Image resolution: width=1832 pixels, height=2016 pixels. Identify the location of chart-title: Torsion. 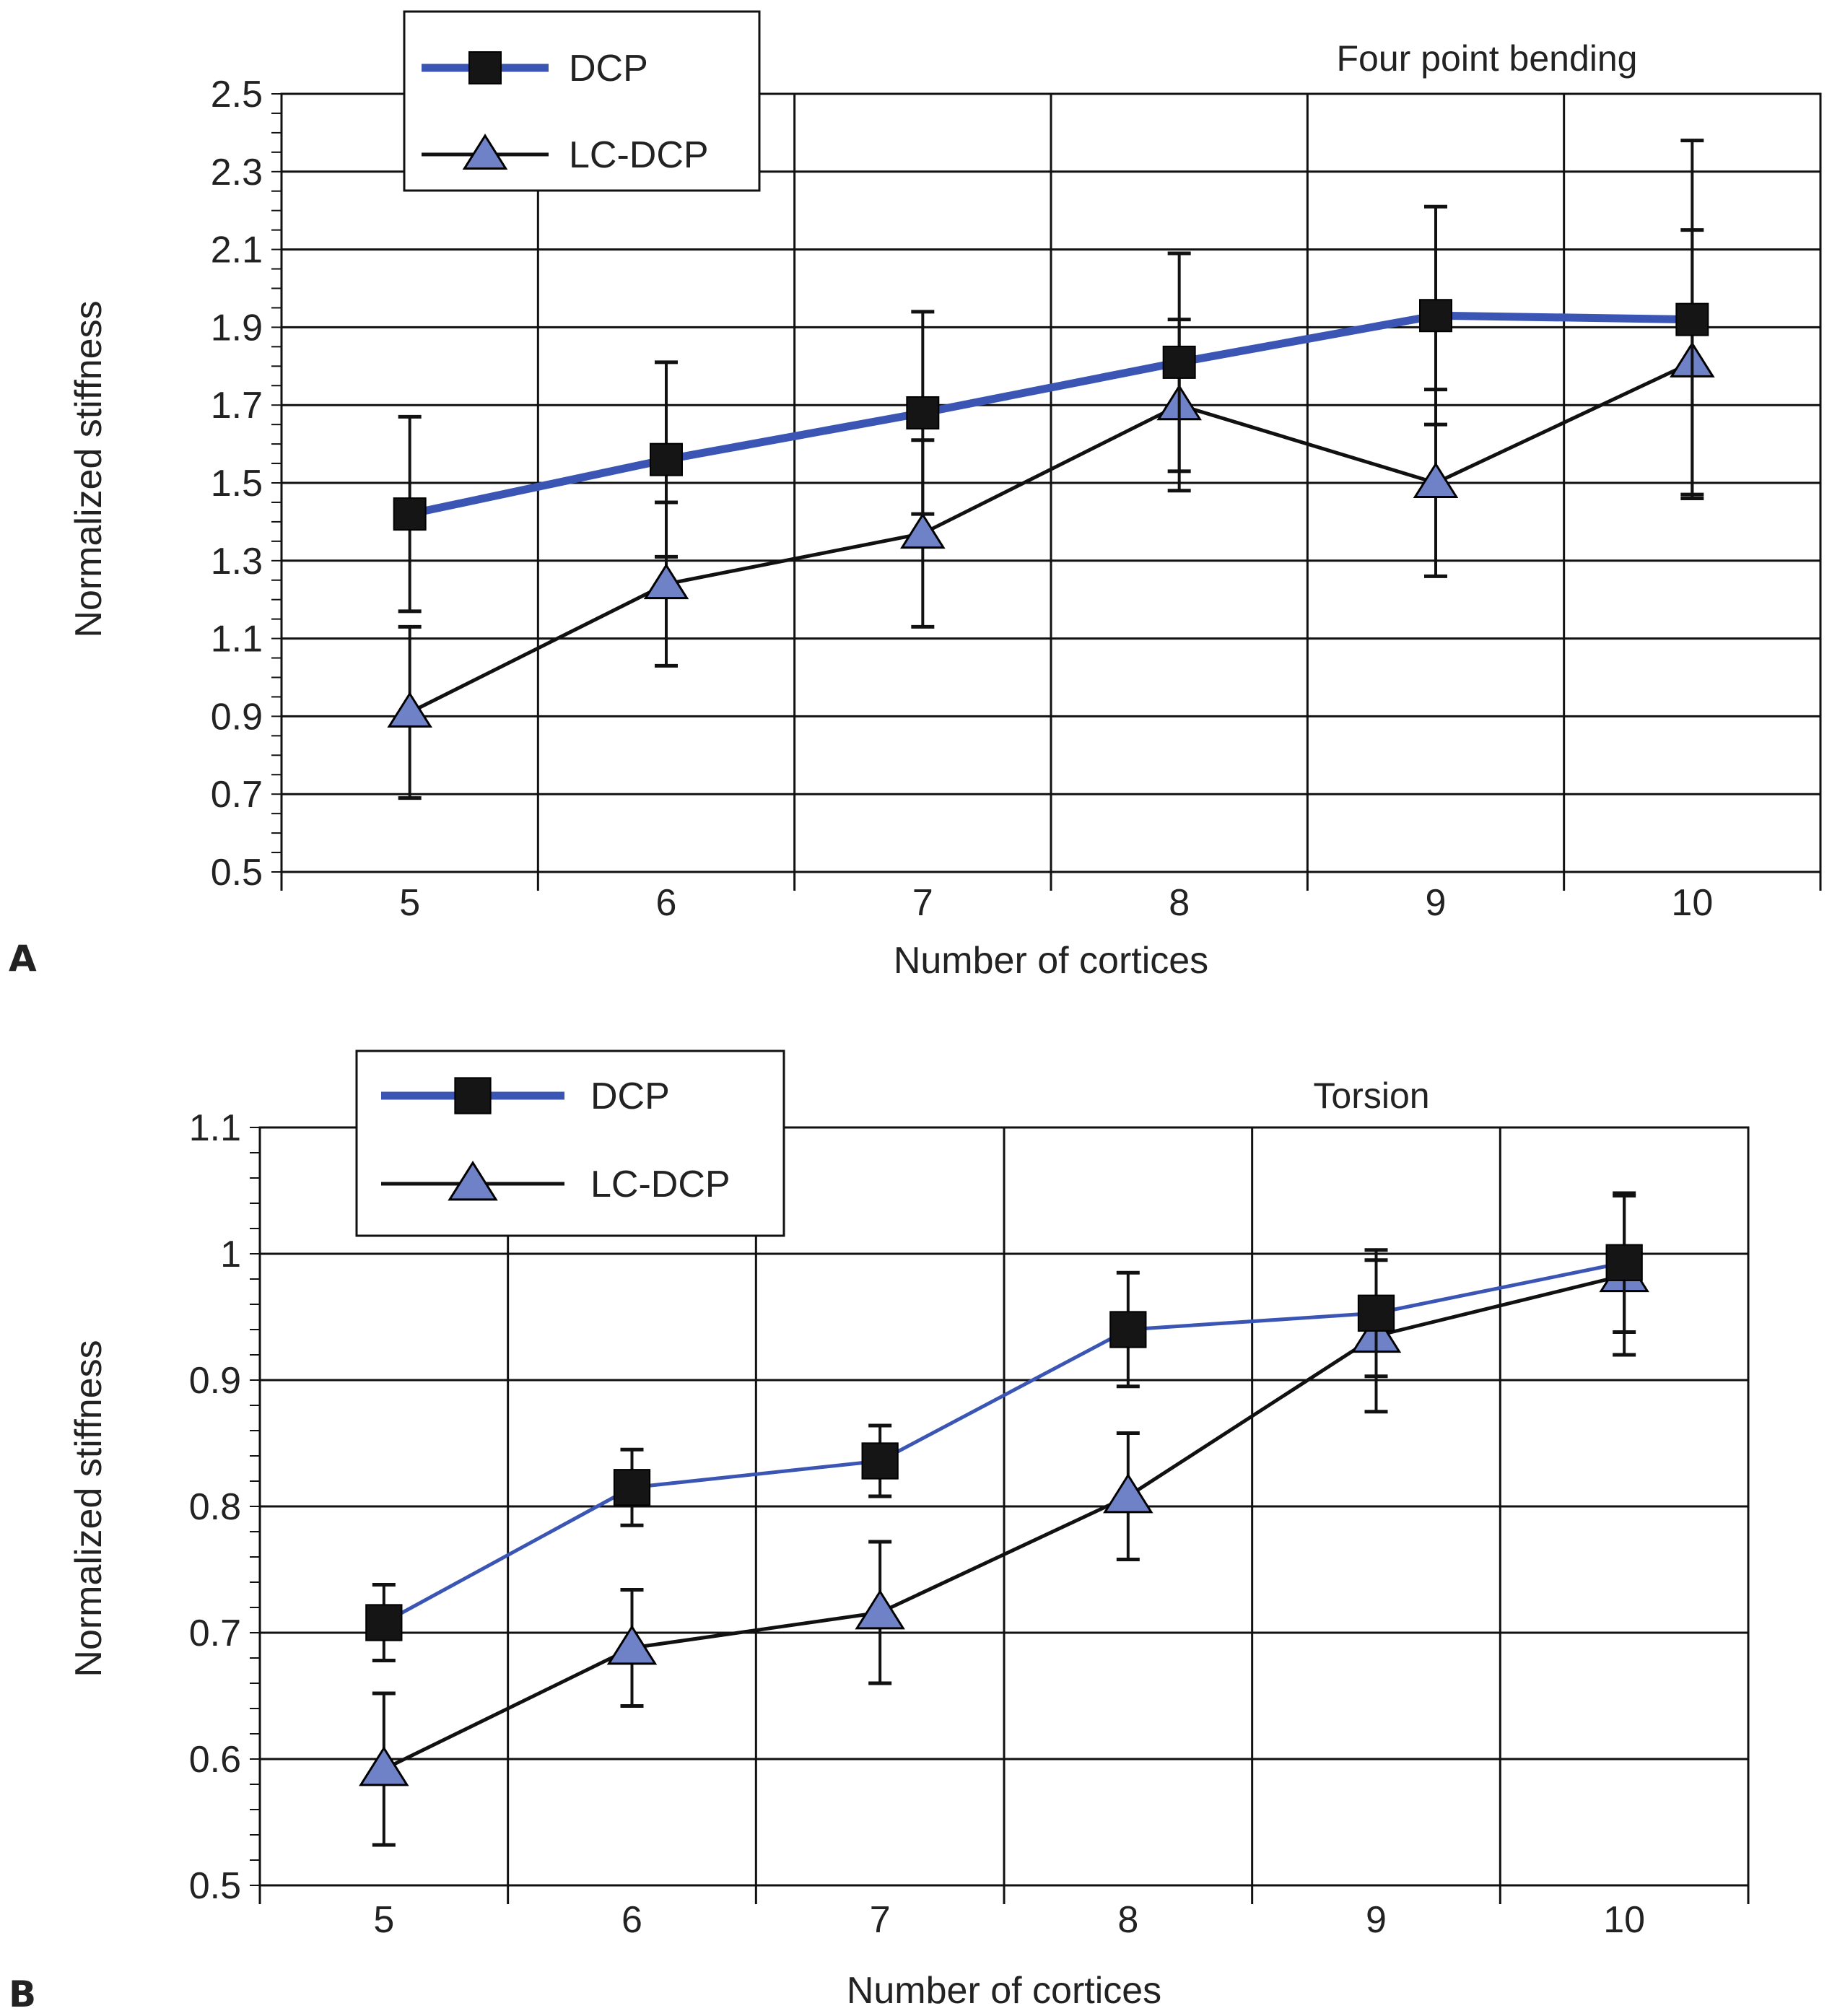
(1371, 1095).